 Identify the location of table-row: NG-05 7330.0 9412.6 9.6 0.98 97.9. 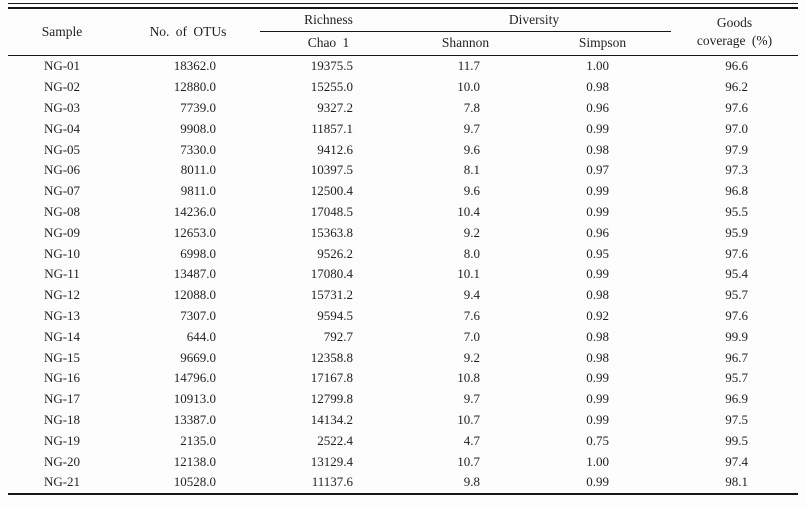
(403, 149).